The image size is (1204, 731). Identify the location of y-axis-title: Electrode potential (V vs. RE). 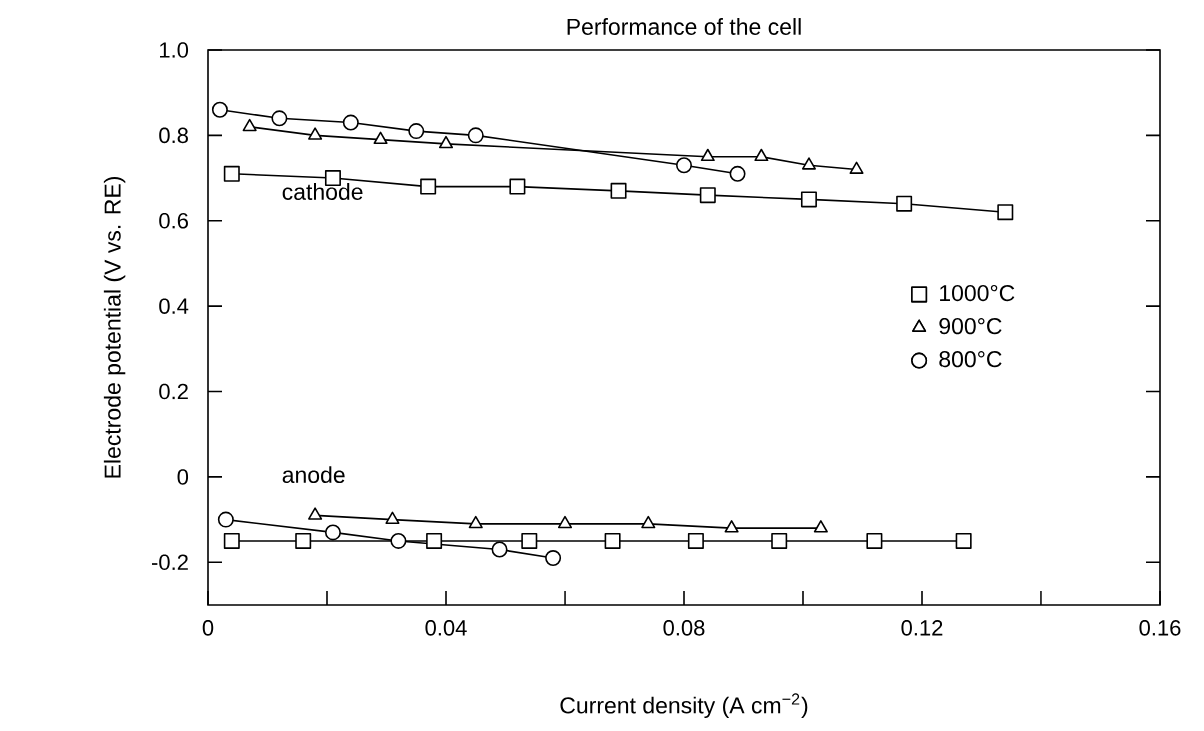
(114, 327).